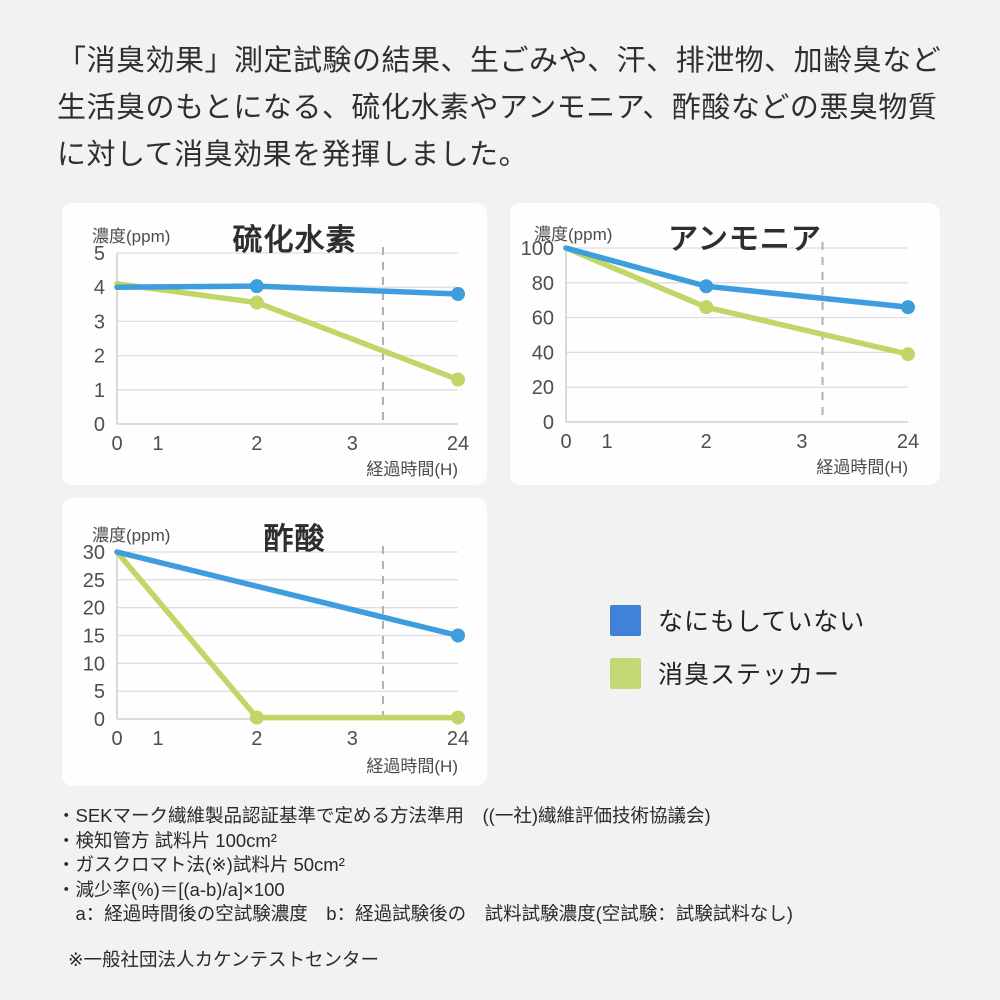 Image resolution: width=1000 pixels, height=1000 pixels. What do you see at coordinates (294, 539) in the screenshot?
I see `chart-title-acetic-acid: 酢酸` at bounding box center [294, 539].